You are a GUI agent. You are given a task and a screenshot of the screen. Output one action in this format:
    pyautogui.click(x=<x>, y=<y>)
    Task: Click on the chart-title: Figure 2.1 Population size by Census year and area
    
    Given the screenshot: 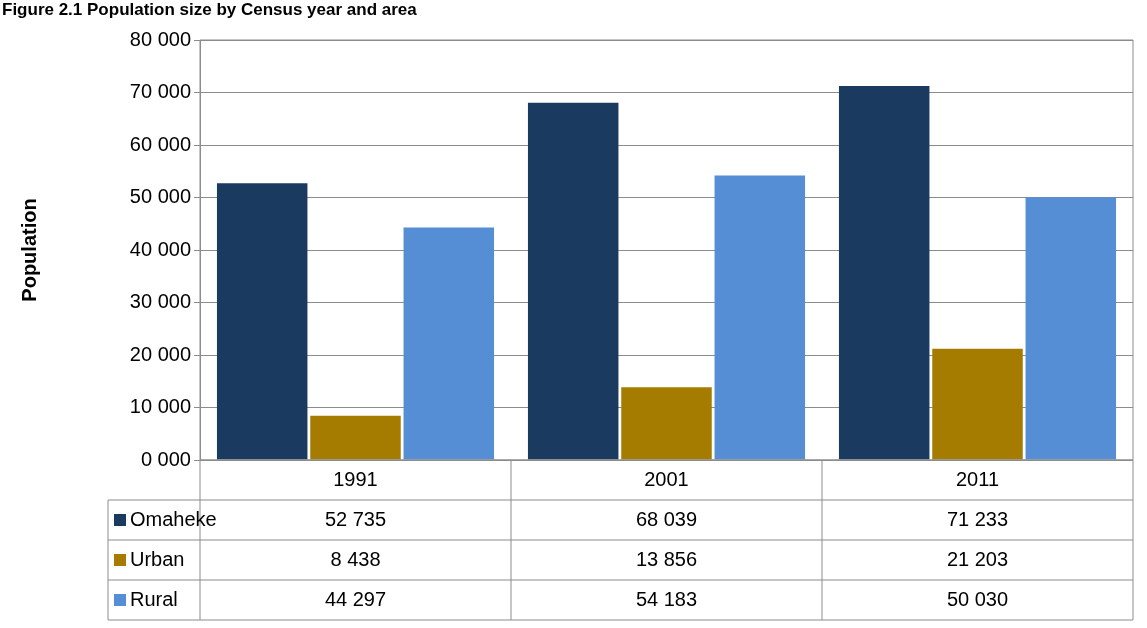 What is the action you would take?
    pyautogui.click(x=210, y=10)
    